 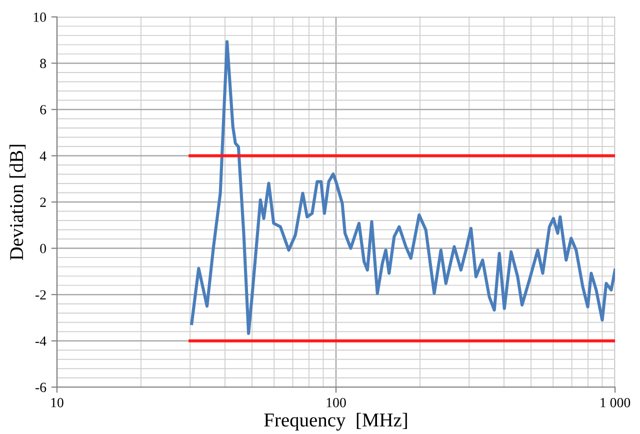 What do you see at coordinates (43, 249) in the screenshot?
I see `y-tick-label: 0` at bounding box center [43, 249].